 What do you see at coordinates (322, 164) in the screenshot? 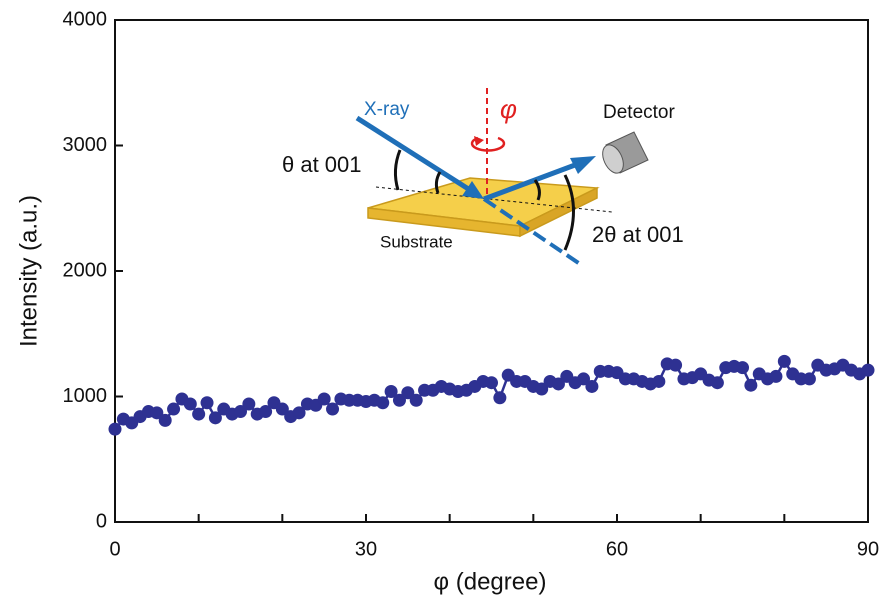
I see `theta-label: θ at 001` at bounding box center [322, 164].